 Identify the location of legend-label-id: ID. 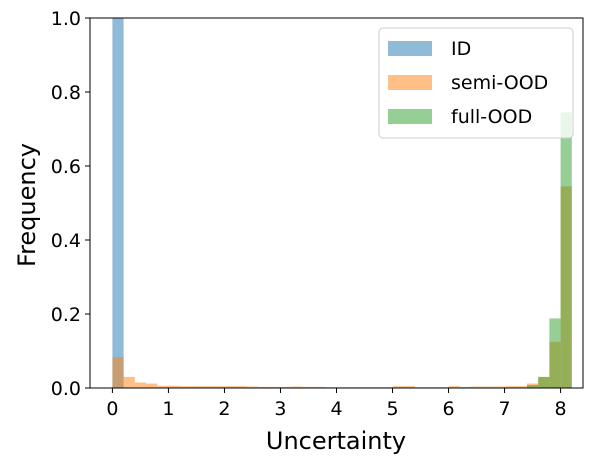
(461, 49).